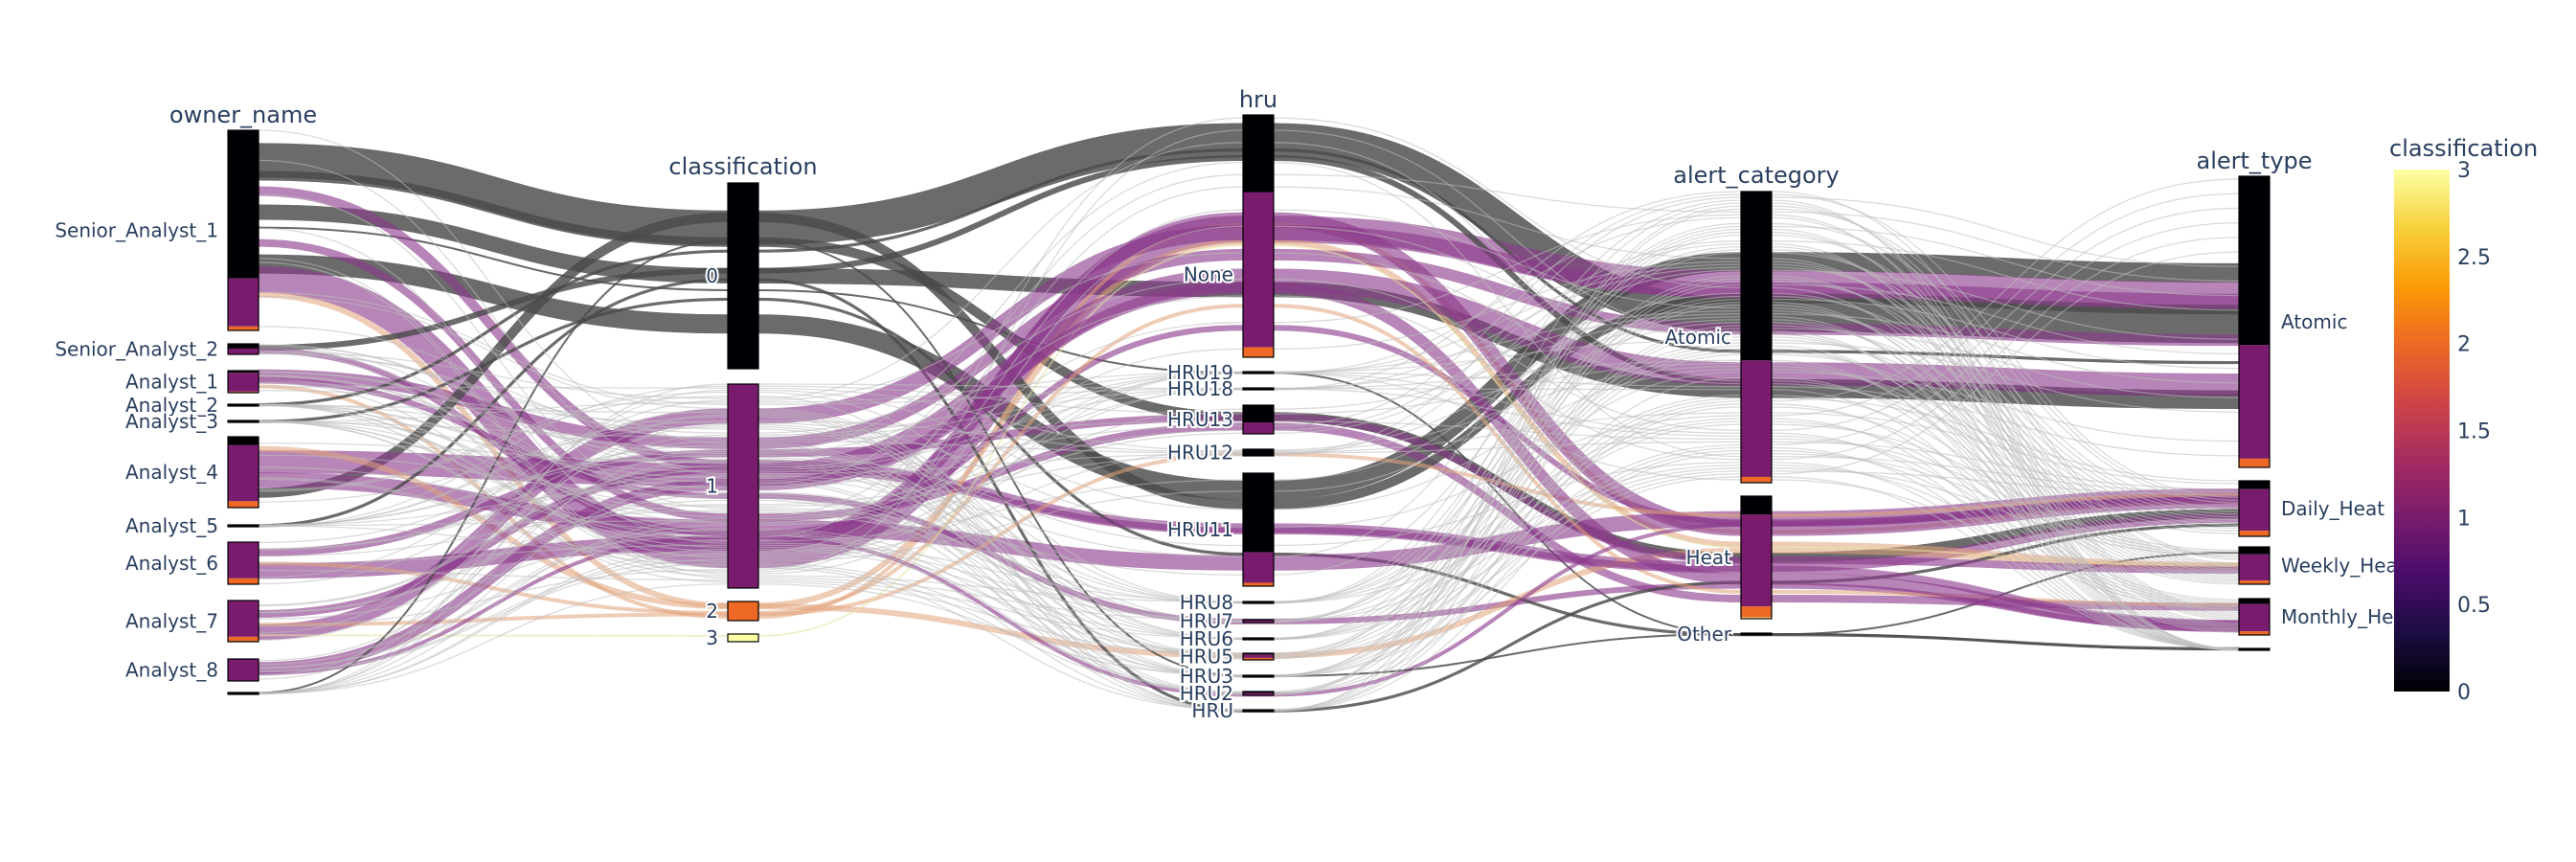 This screenshot has width=2576, height=862. What do you see at coordinates (712, 637) in the screenshot?
I see `category-label: 3` at bounding box center [712, 637].